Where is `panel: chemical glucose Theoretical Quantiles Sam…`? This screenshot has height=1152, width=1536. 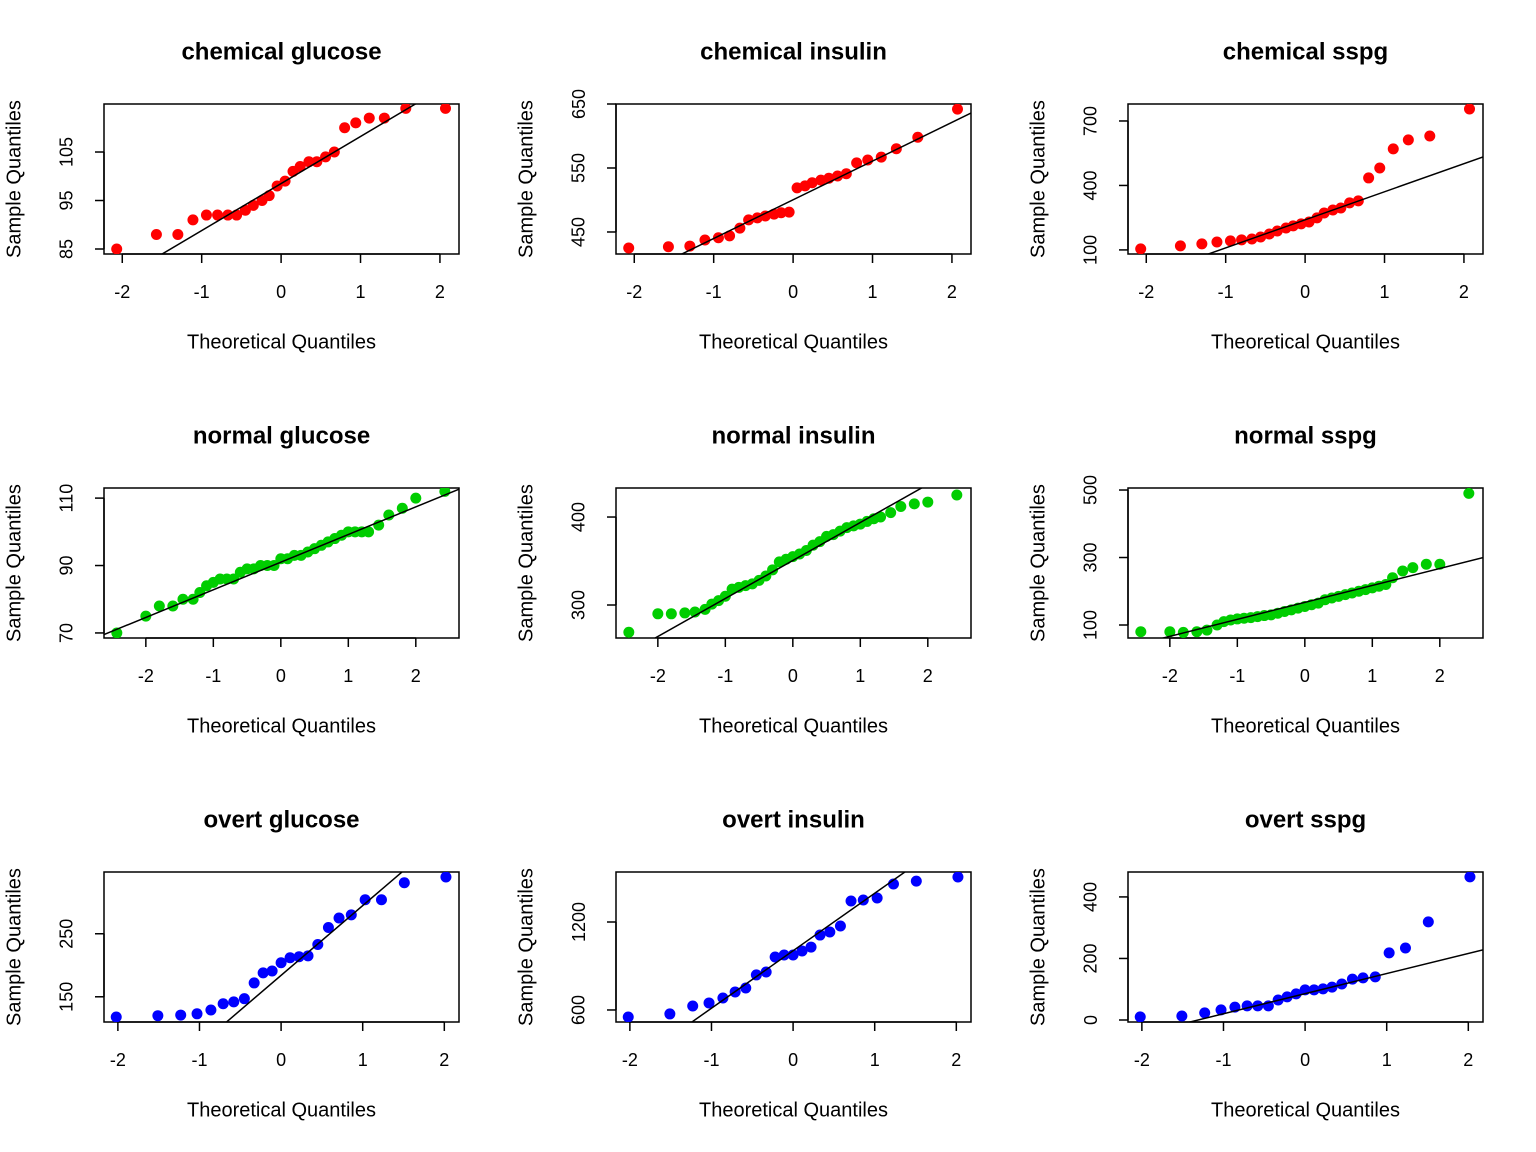 panel: chemical glucose Theoretical Quantiles Sam… is located at coordinates (231, 195).